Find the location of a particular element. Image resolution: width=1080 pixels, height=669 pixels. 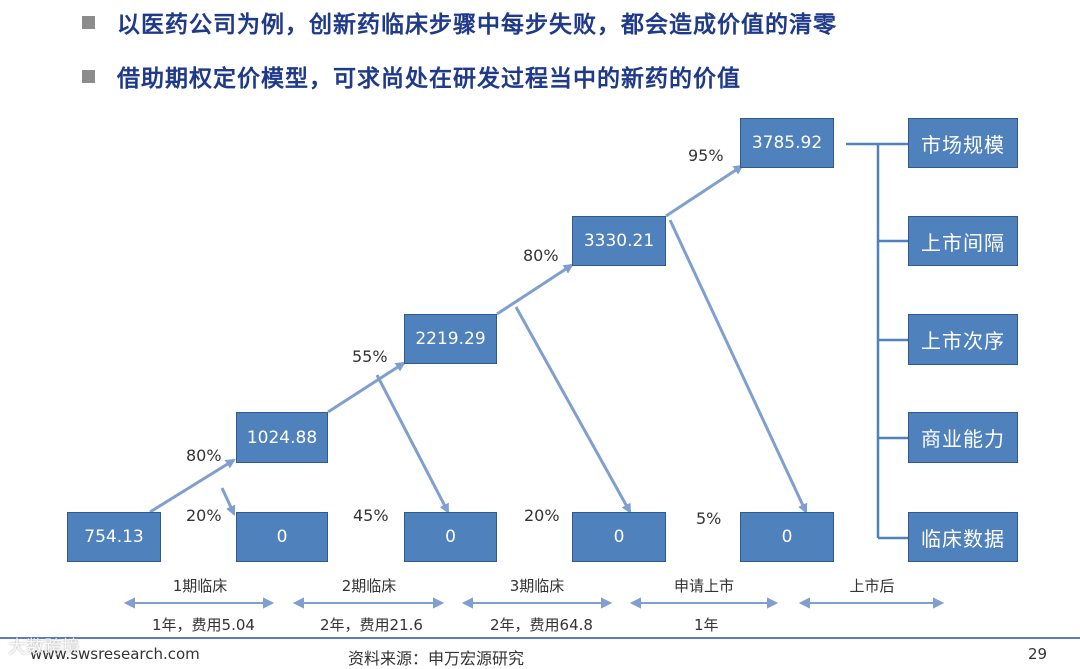

bullet-1: 以医药公司为例，创新药临床步骤中每步失败，都会造成价值的清零 is located at coordinates (459, 22).